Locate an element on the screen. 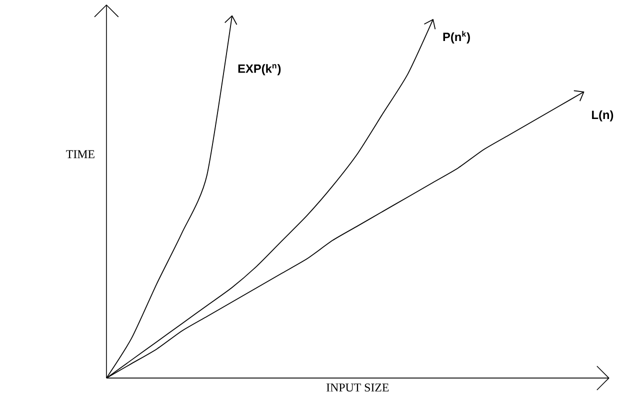 The width and height of the screenshot is (617, 405). y-axis-title: TIME is located at coordinates (80, 154).